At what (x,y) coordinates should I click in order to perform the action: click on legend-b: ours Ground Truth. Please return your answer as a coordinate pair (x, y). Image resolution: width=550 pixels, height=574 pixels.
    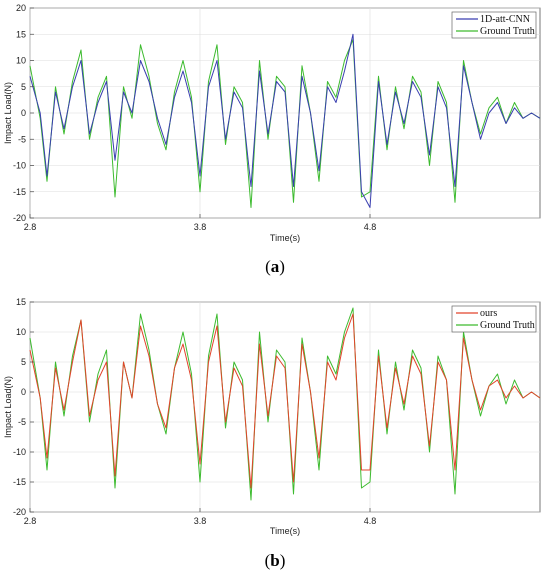
    Looking at the image, I should click on (494, 319).